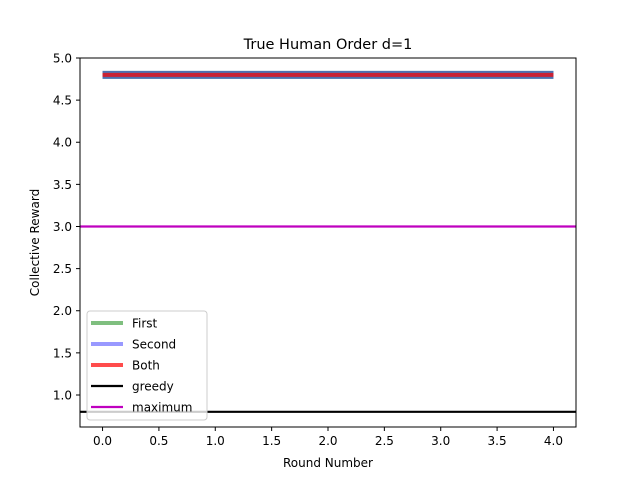 The height and width of the screenshot is (480, 640). What do you see at coordinates (62, 59) in the screenshot?
I see `y-tick-label: 5.0` at bounding box center [62, 59].